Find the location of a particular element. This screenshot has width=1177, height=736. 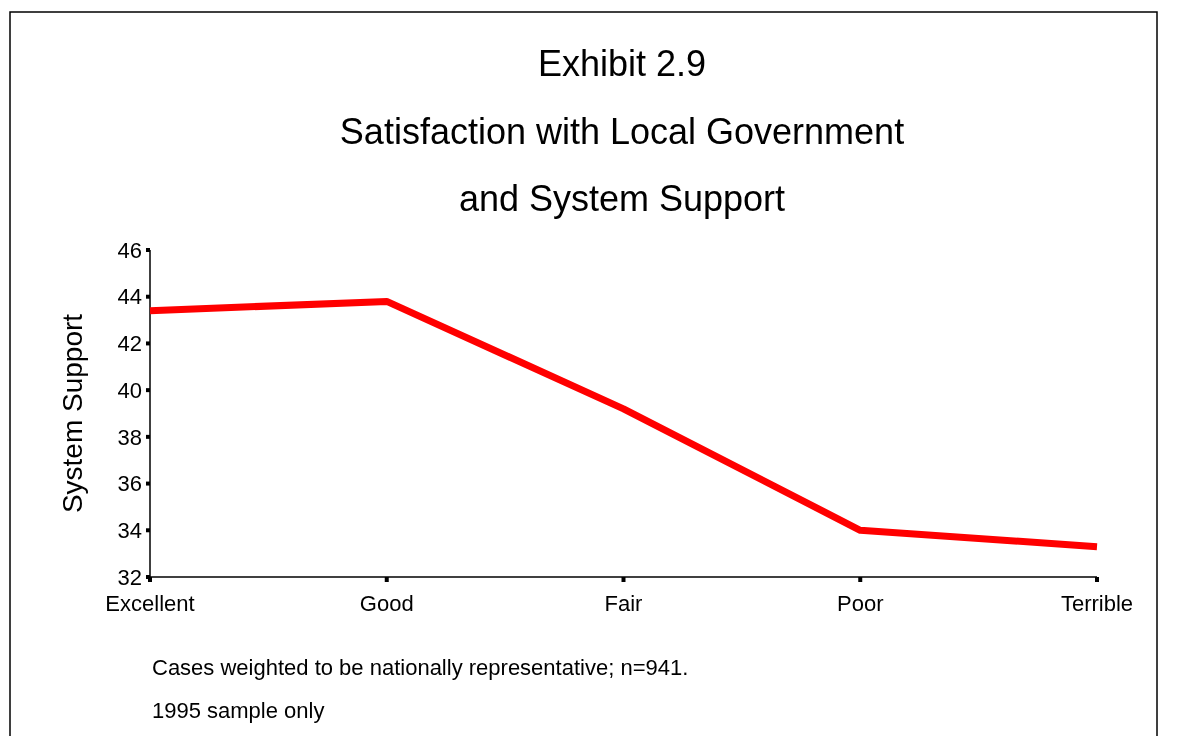

text: Cases weighted to be nationally representative; n=941. is located at coordinates (420, 667).